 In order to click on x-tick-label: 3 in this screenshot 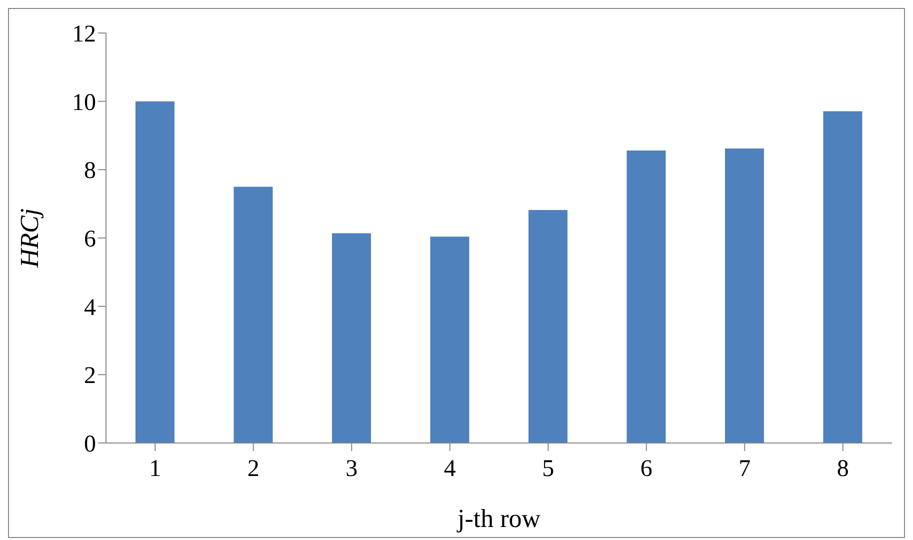, I will do `click(352, 469)`.